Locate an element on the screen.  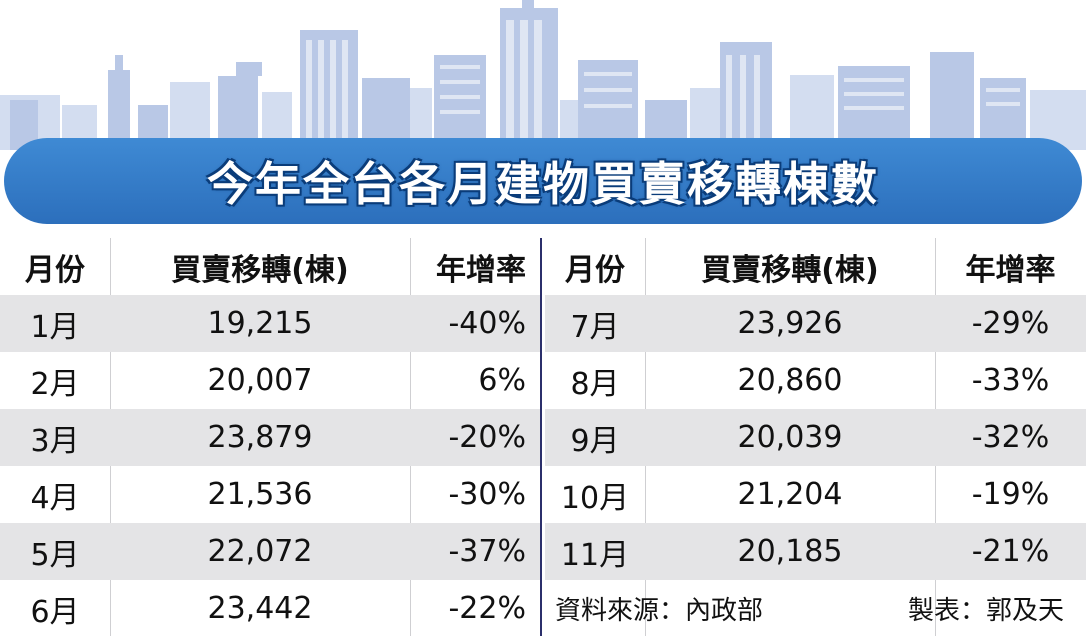
rate-cell: -40% is located at coordinates (487, 323).